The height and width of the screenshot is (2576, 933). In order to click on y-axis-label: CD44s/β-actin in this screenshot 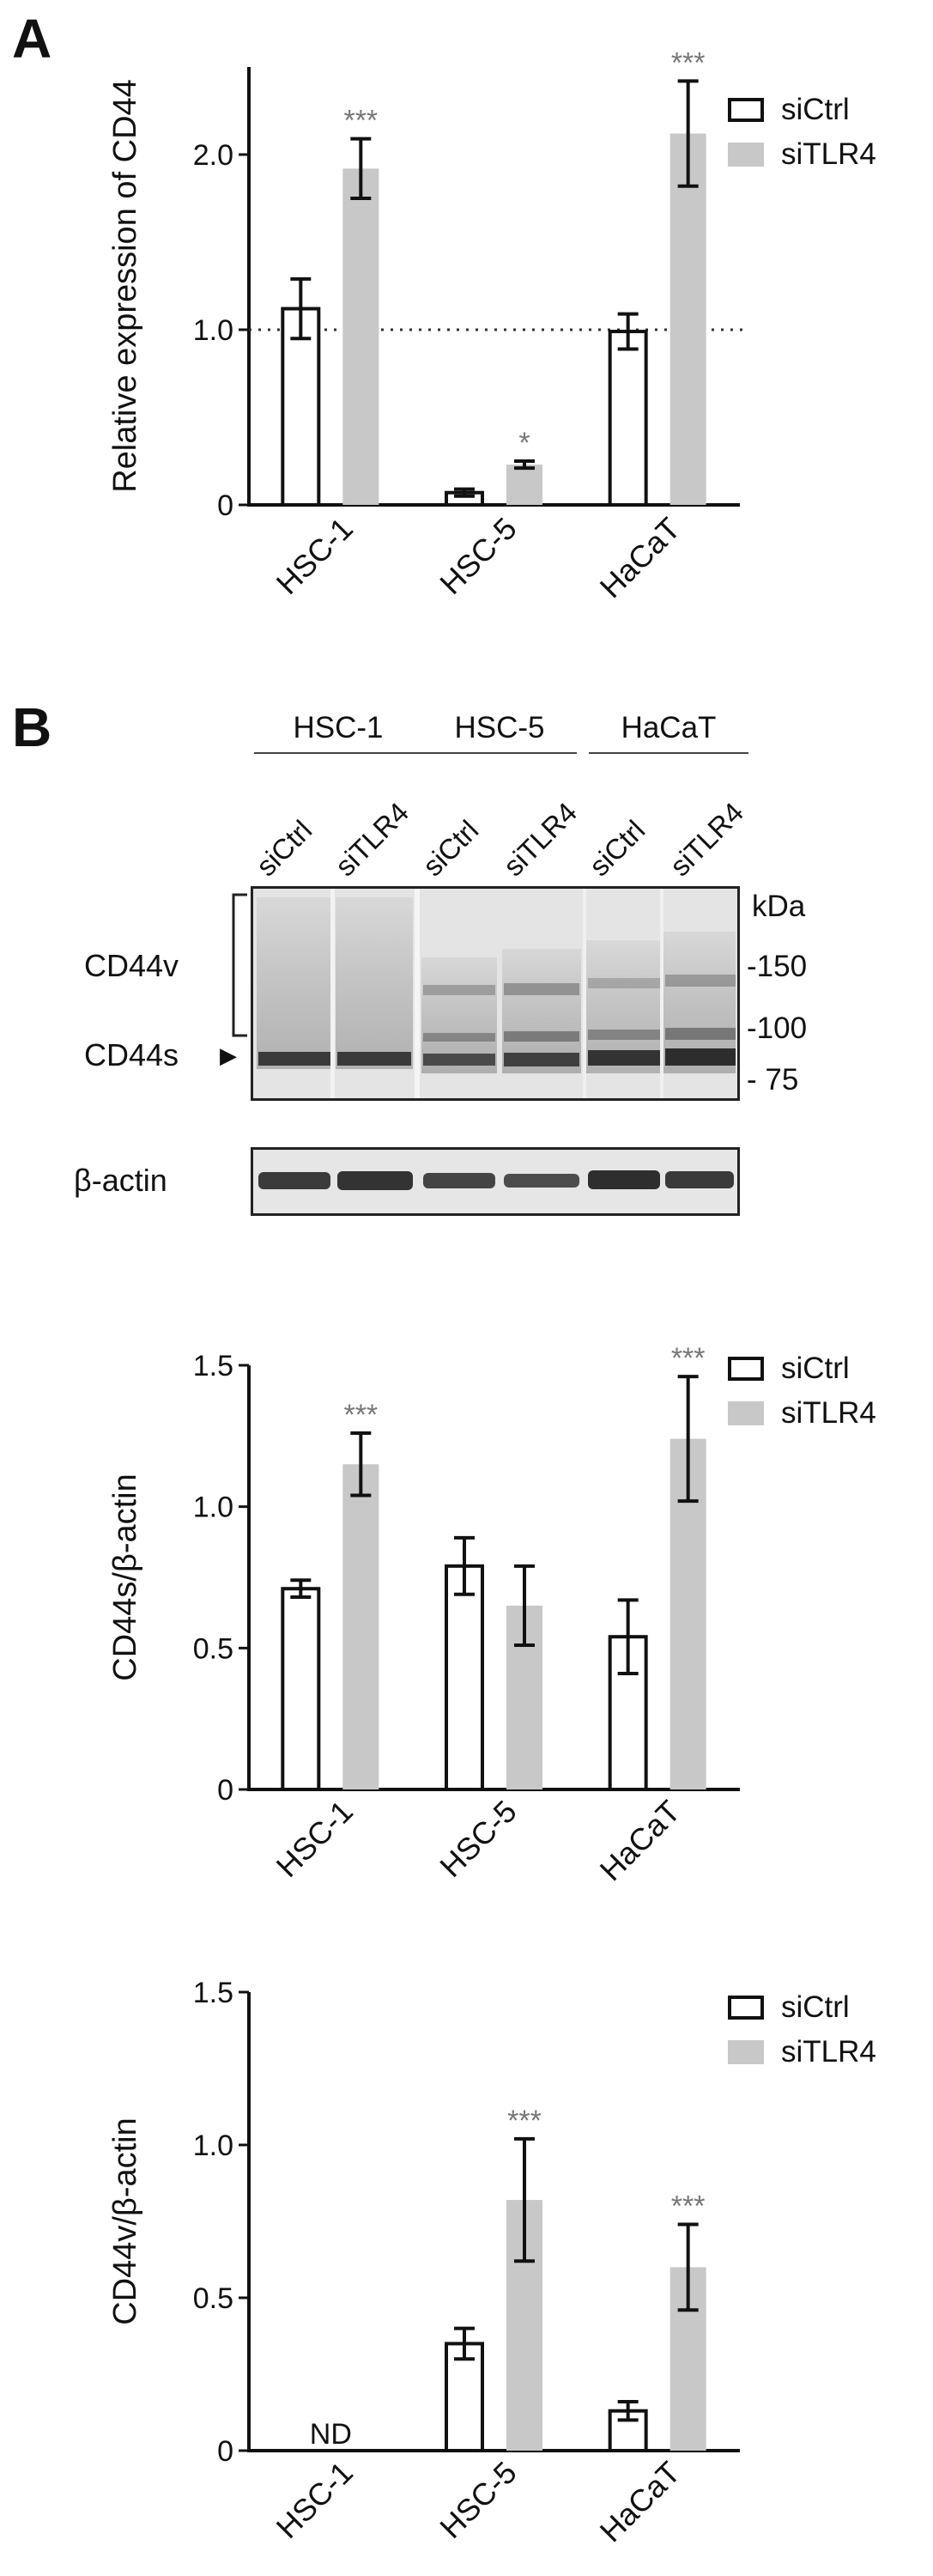, I will do `click(125, 1577)`.